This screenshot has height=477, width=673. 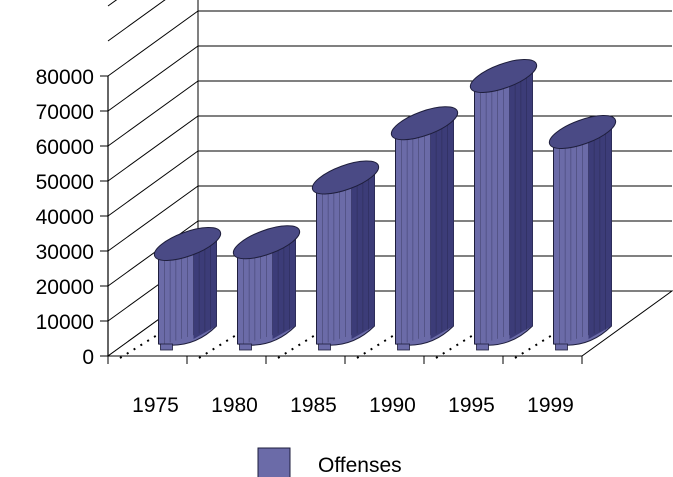 What do you see at coordinates (65, 252) in the screenshot?
I see `y-tick-label: 30000` at bounding box center [65, 252].